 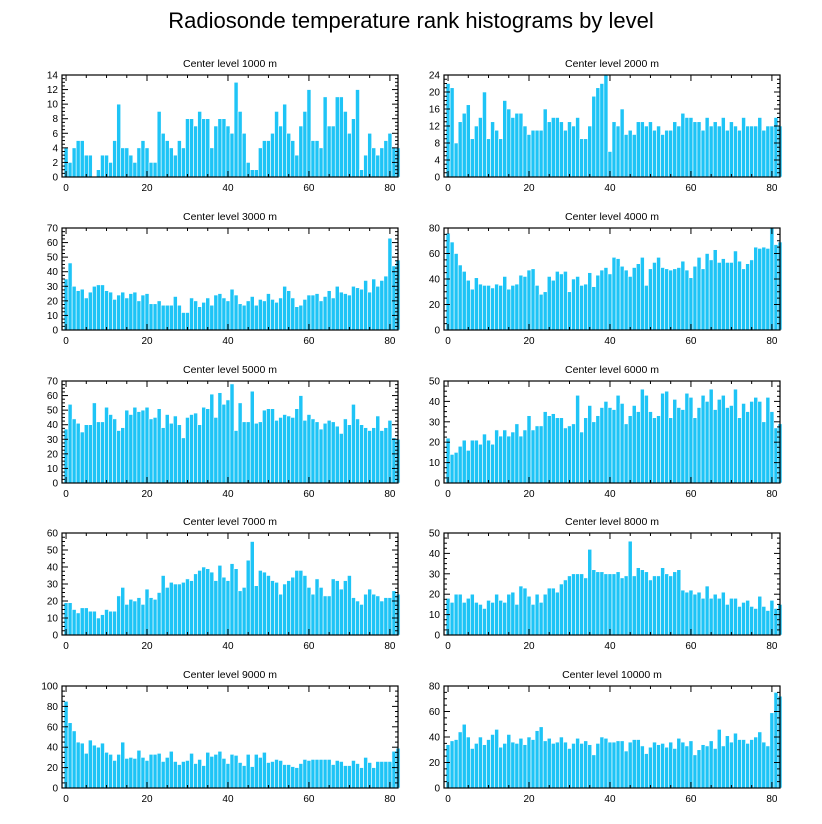 I want to click on panel-8: Center level 8000 m 0 20 40 60 80 0 10 20 30 40 50, so click(x=606, y=584).